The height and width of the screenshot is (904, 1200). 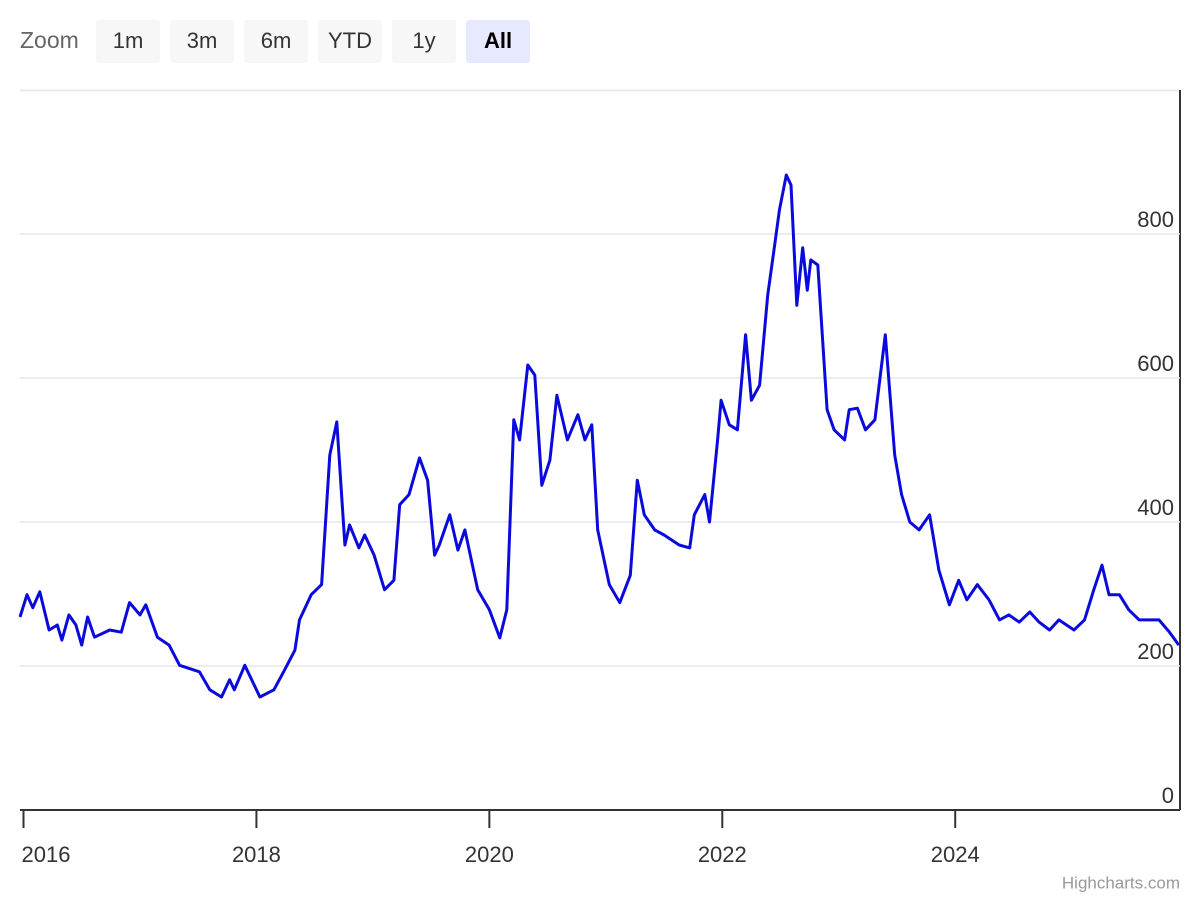 I want to click on y-tick-label: 600, so click(x=1155, y=363).